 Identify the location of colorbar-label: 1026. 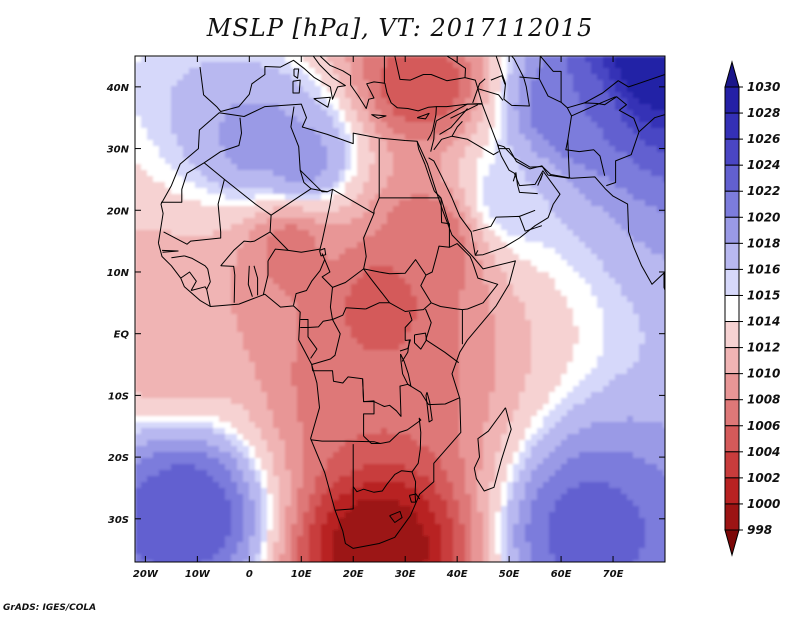
(763, 139).